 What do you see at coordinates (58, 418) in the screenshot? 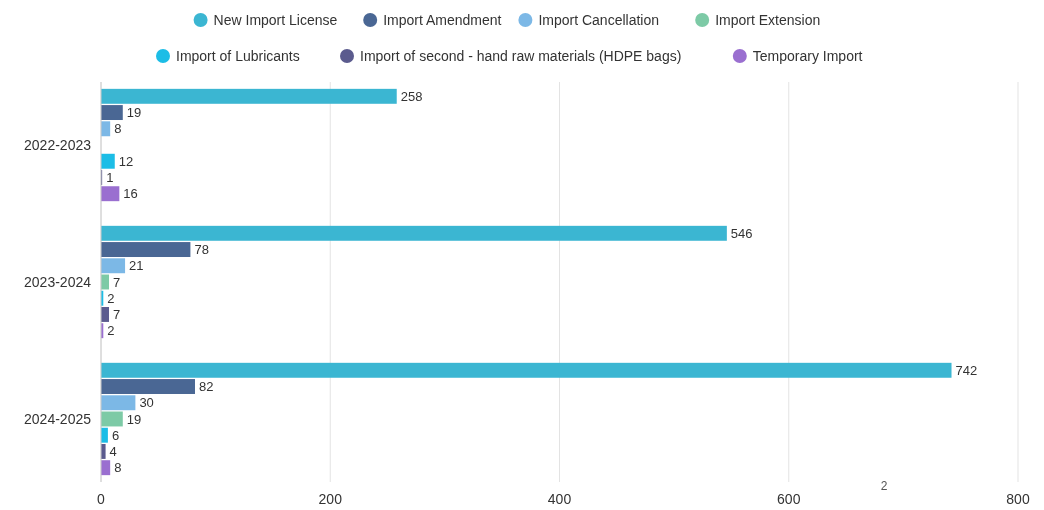
I see `y-tick-label: 2024-2025` at bounding box center [58, 418].